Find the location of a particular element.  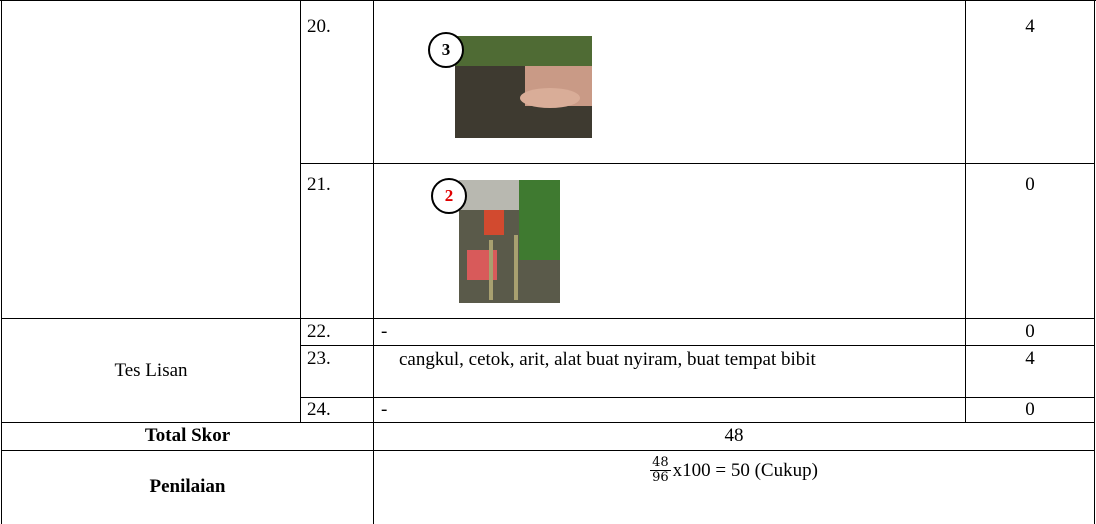

section-label: Tes Lisan is located at coordinates (151, 370).